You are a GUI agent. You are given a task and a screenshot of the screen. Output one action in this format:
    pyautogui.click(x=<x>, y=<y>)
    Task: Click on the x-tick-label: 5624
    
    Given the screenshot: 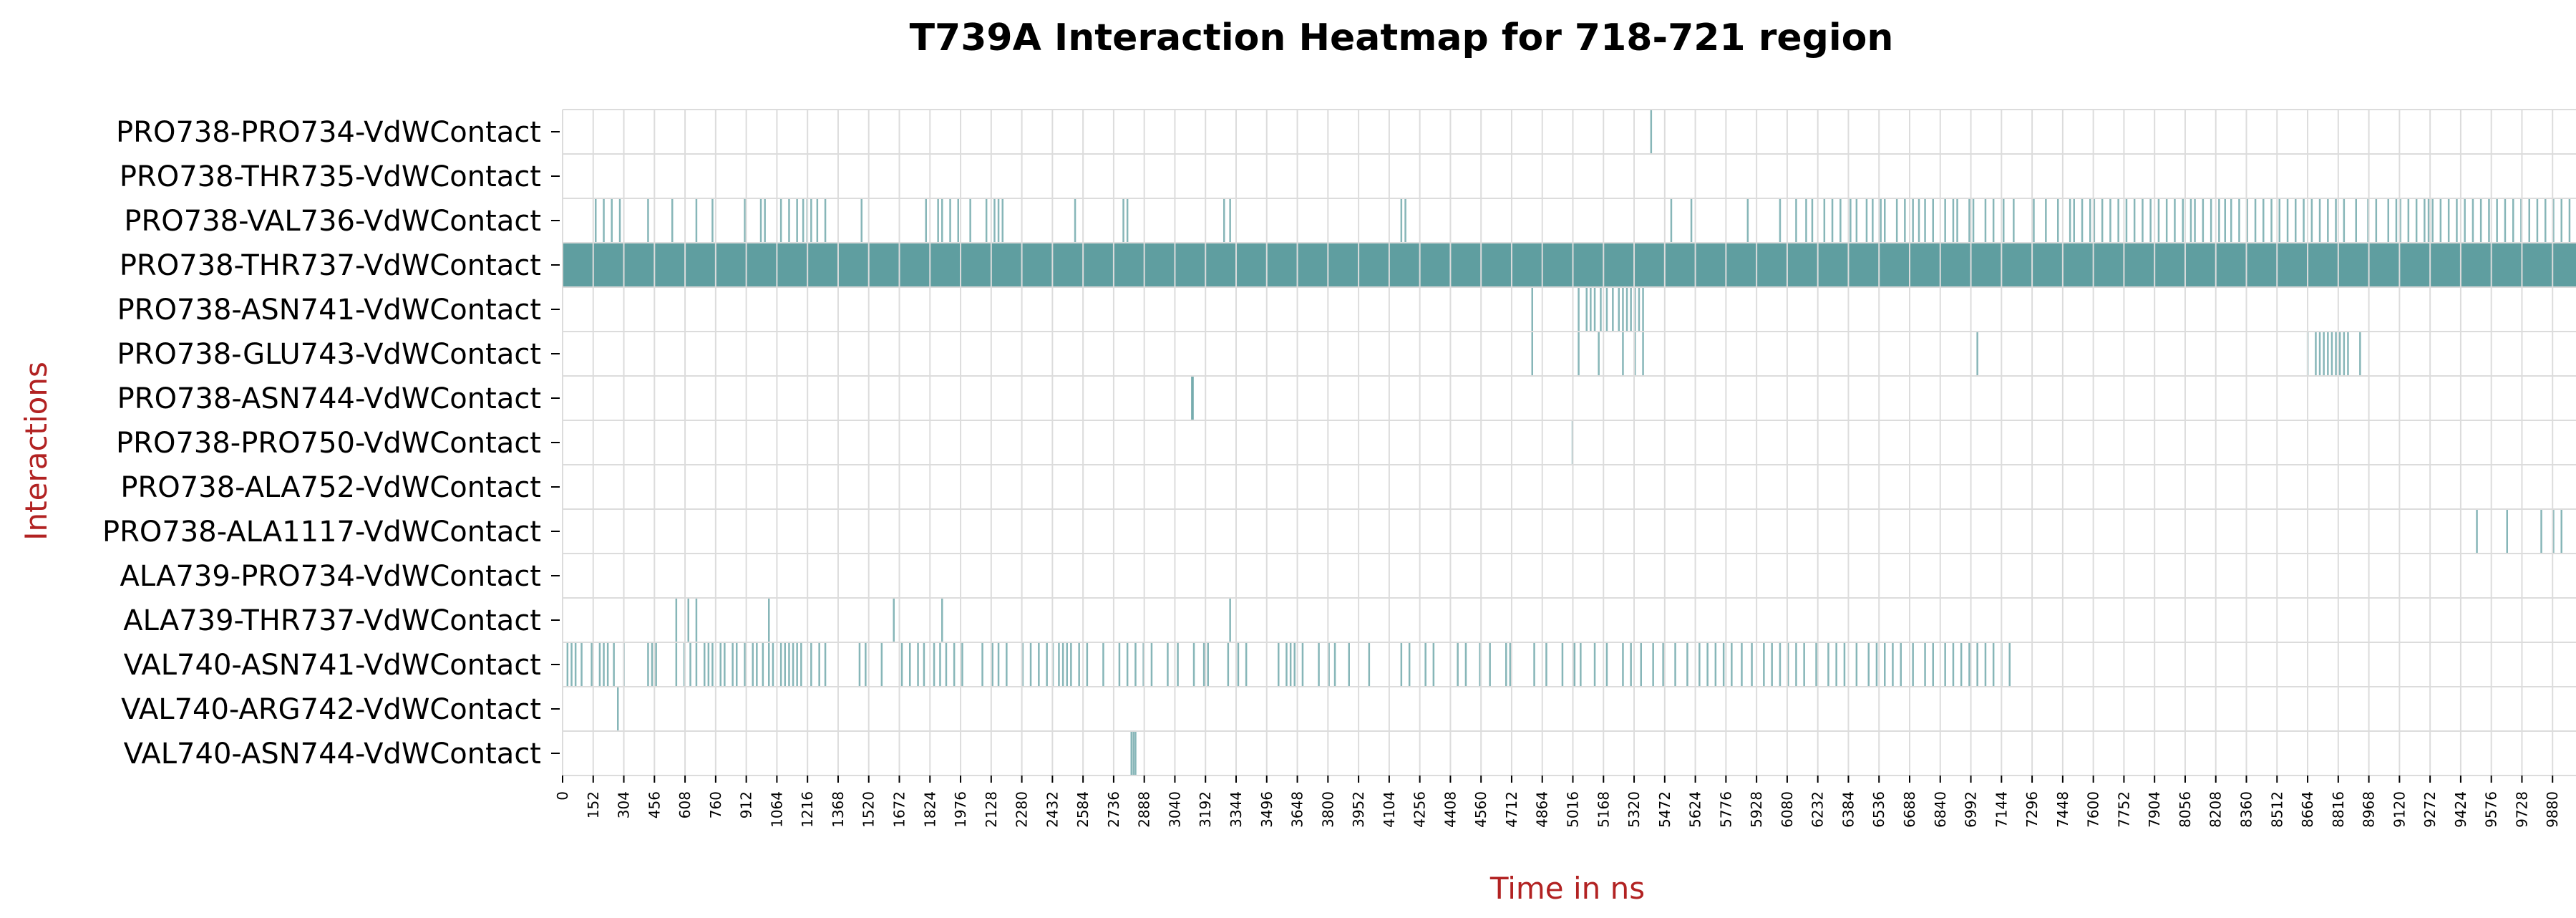 What is the action you would take?
    pyautogui.click(x=1695, y=809)
    